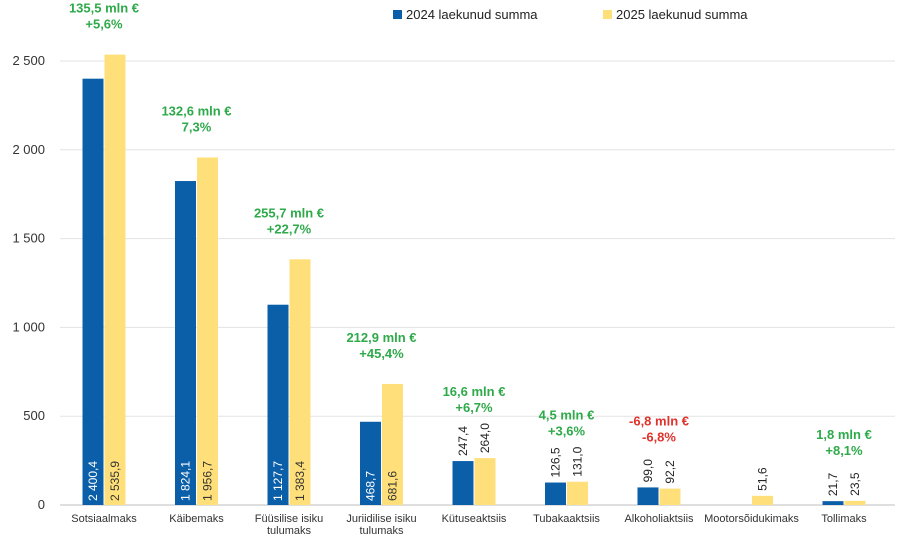 The width and height of the screenshot is (900, 539). Describe the element at coordinates (472, 14) in the screenshot. I see `legend-label: 2024 laekunud summa` at that location.